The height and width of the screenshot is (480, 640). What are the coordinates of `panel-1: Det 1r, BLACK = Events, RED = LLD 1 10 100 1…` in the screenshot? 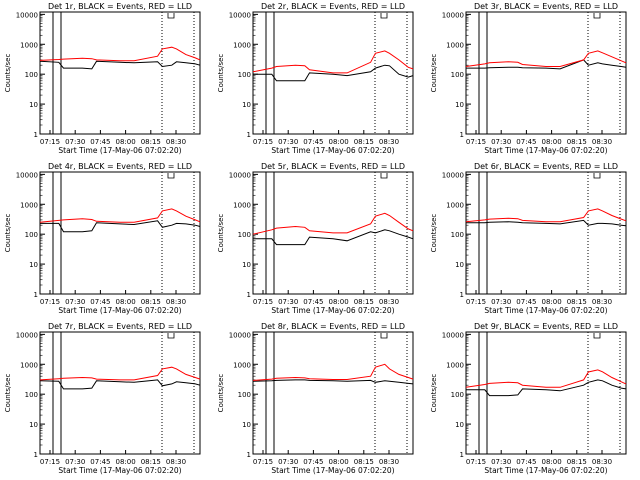 It's located at (102, 78).